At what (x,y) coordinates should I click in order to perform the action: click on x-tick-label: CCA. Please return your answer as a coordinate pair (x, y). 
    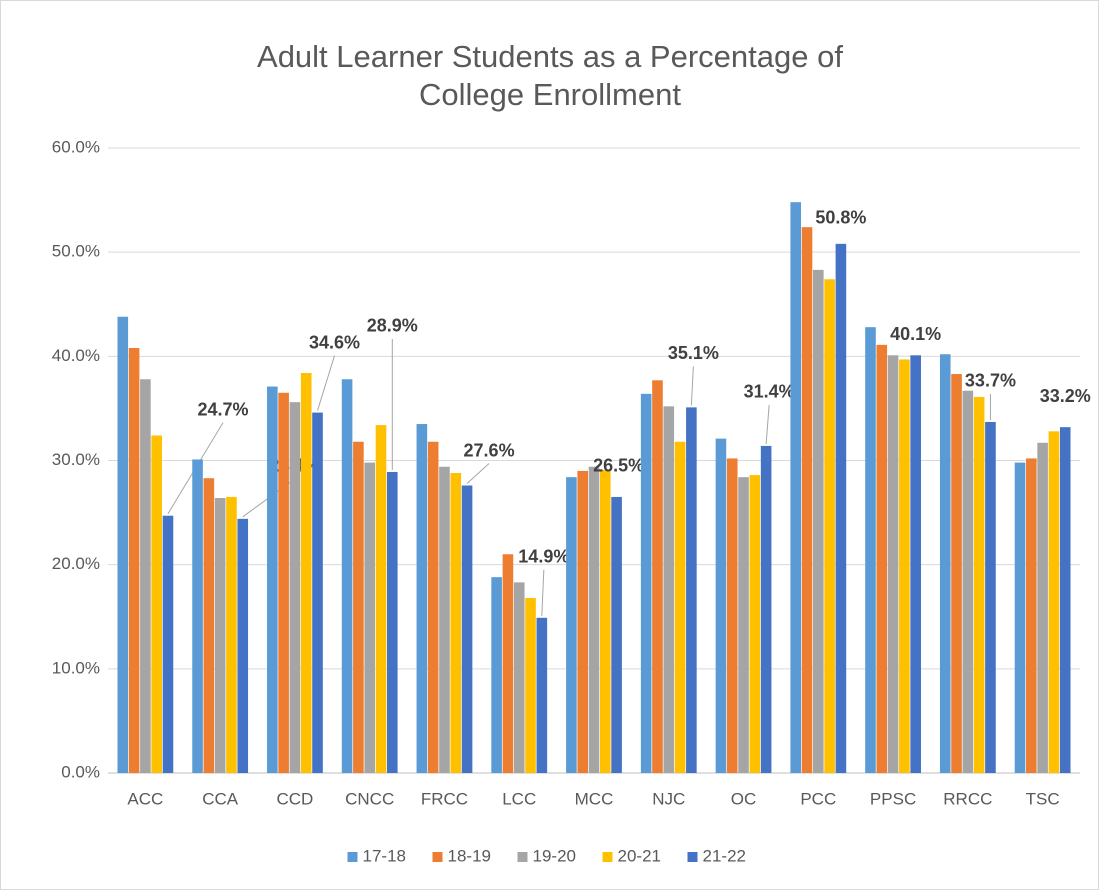
    Looking at the image, I should click on (220, 798).